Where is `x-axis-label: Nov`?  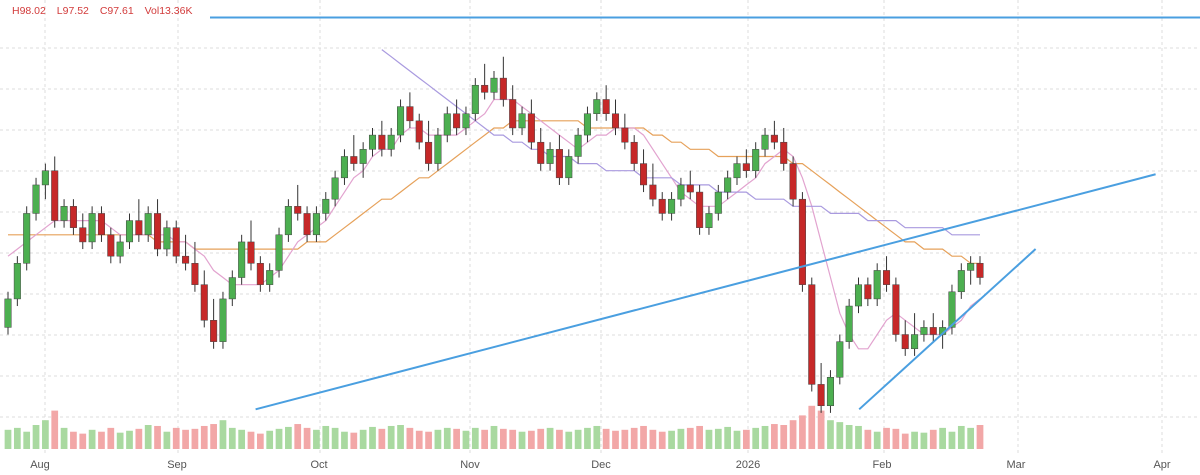 x-axis-label: Nov is located at coordinates (470, 465).